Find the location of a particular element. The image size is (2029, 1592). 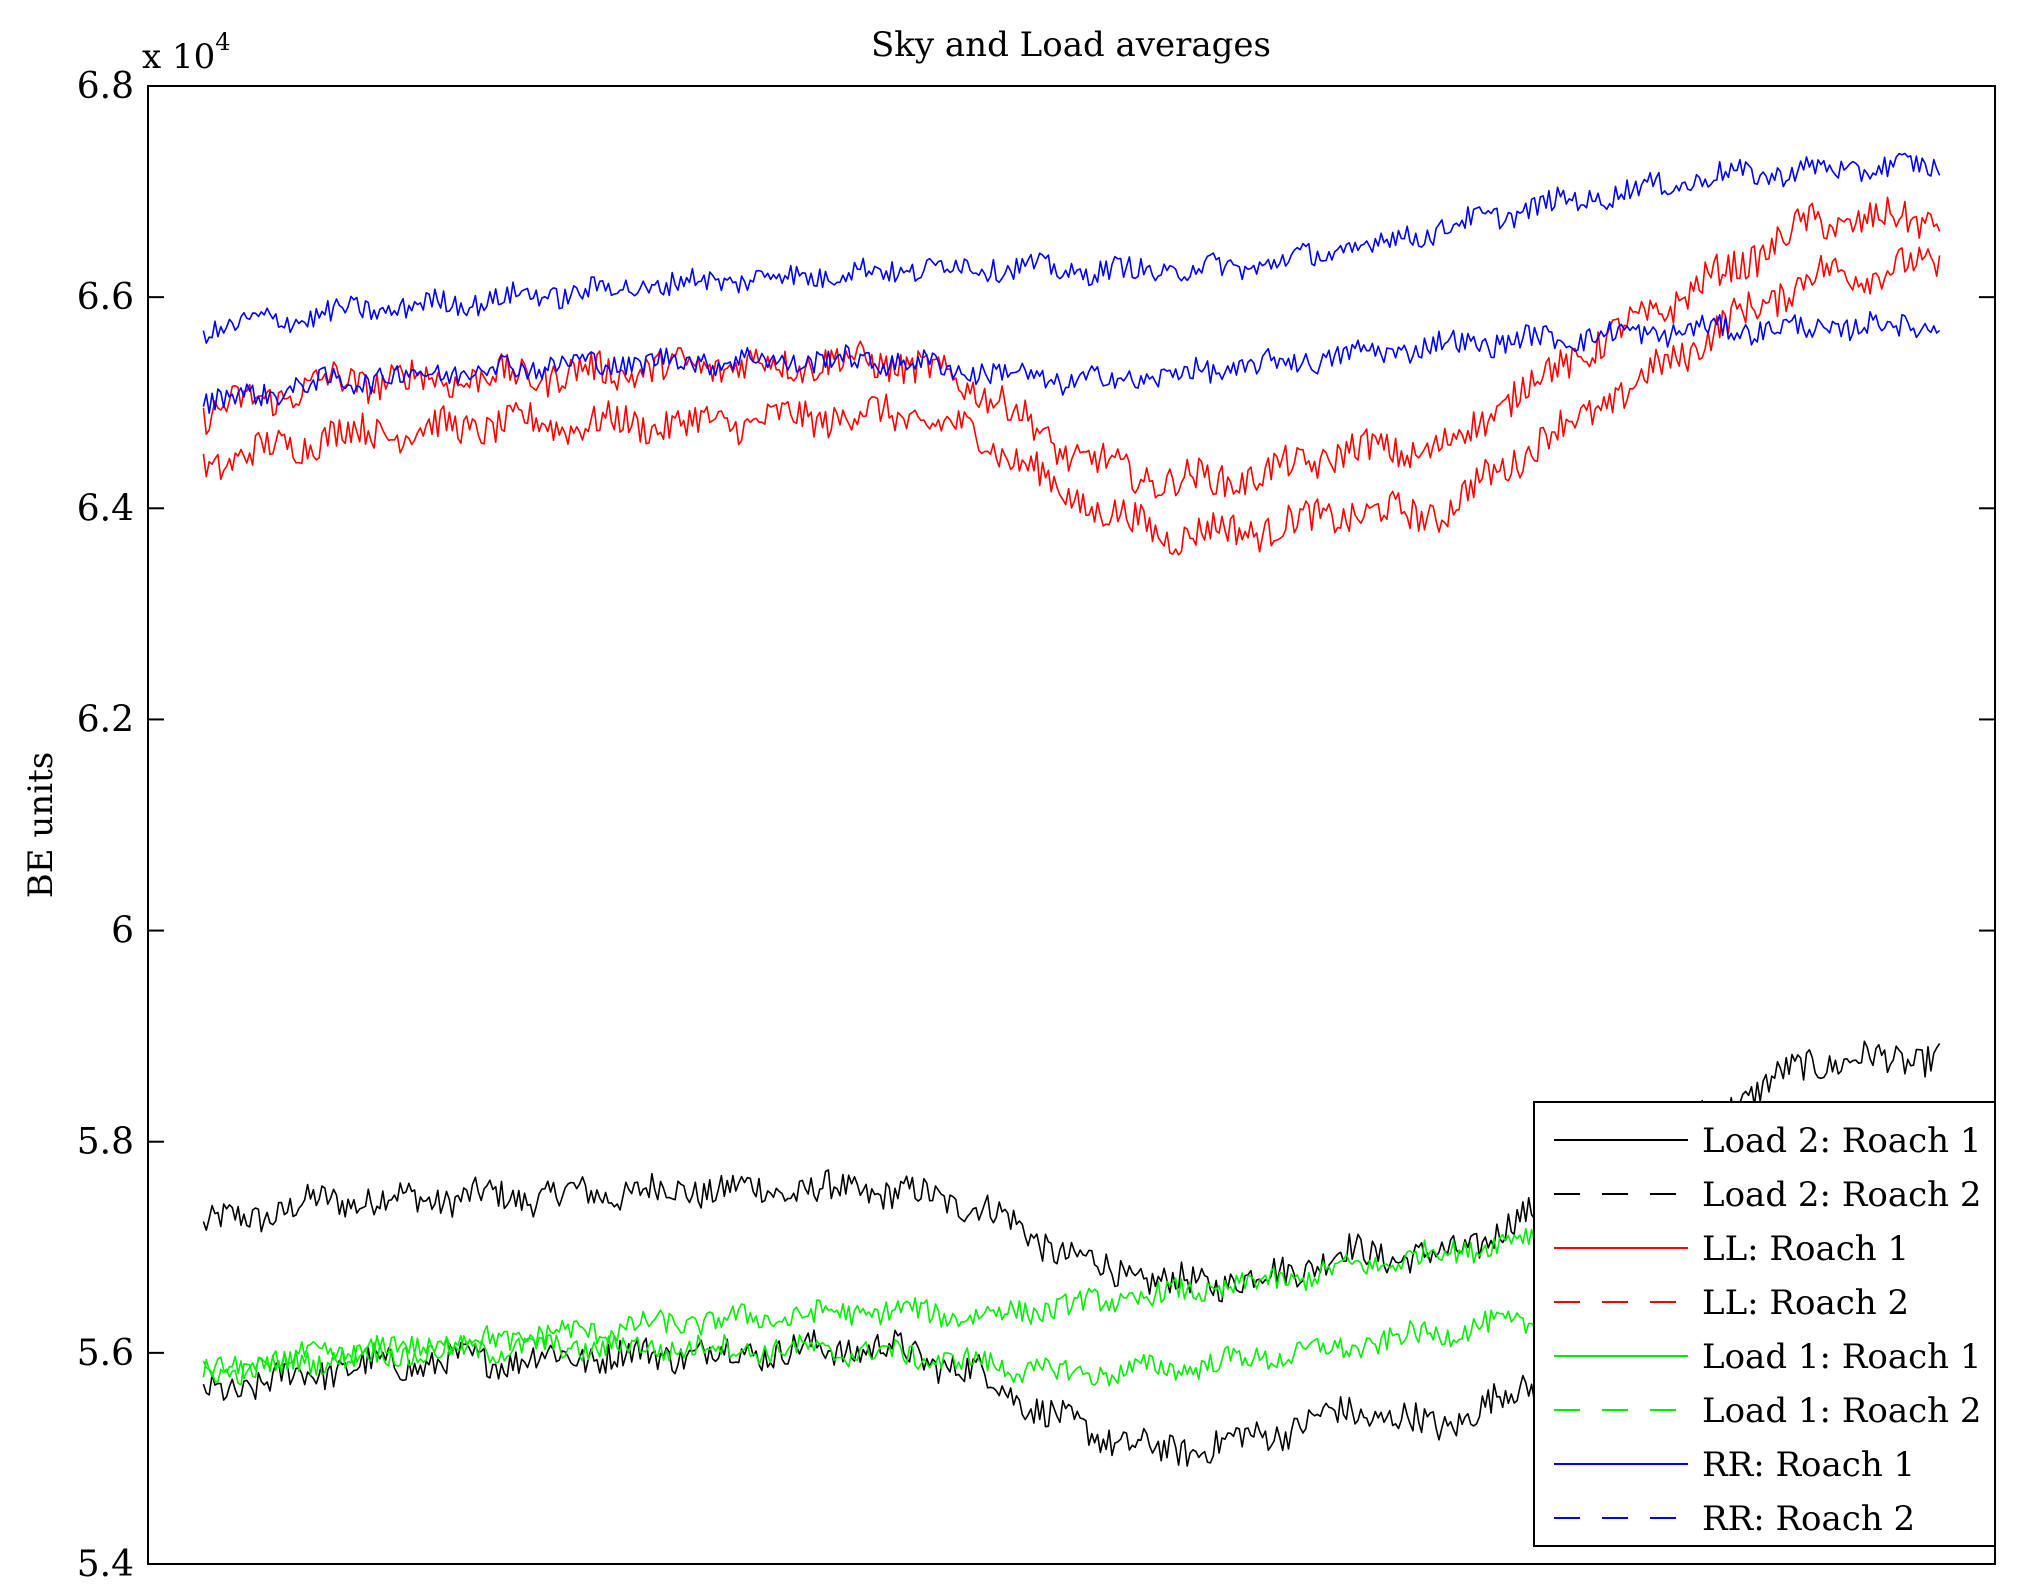

y-tick-label: 6 is located at coordinates (122, 931).